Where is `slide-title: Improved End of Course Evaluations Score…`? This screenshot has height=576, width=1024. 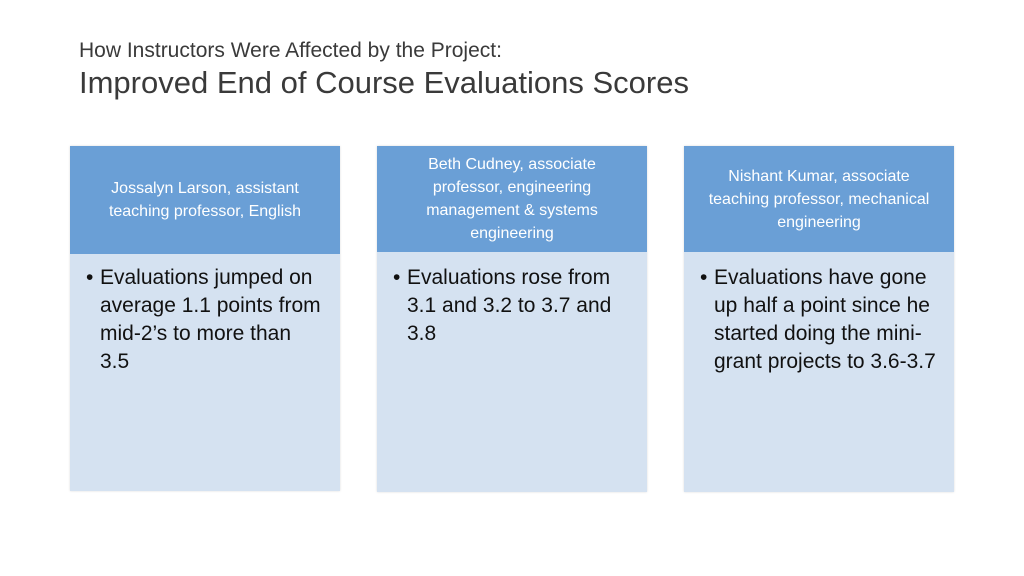 slide-title: Improved End of Course Evaluations Score… is located at coordinates (384, 82).